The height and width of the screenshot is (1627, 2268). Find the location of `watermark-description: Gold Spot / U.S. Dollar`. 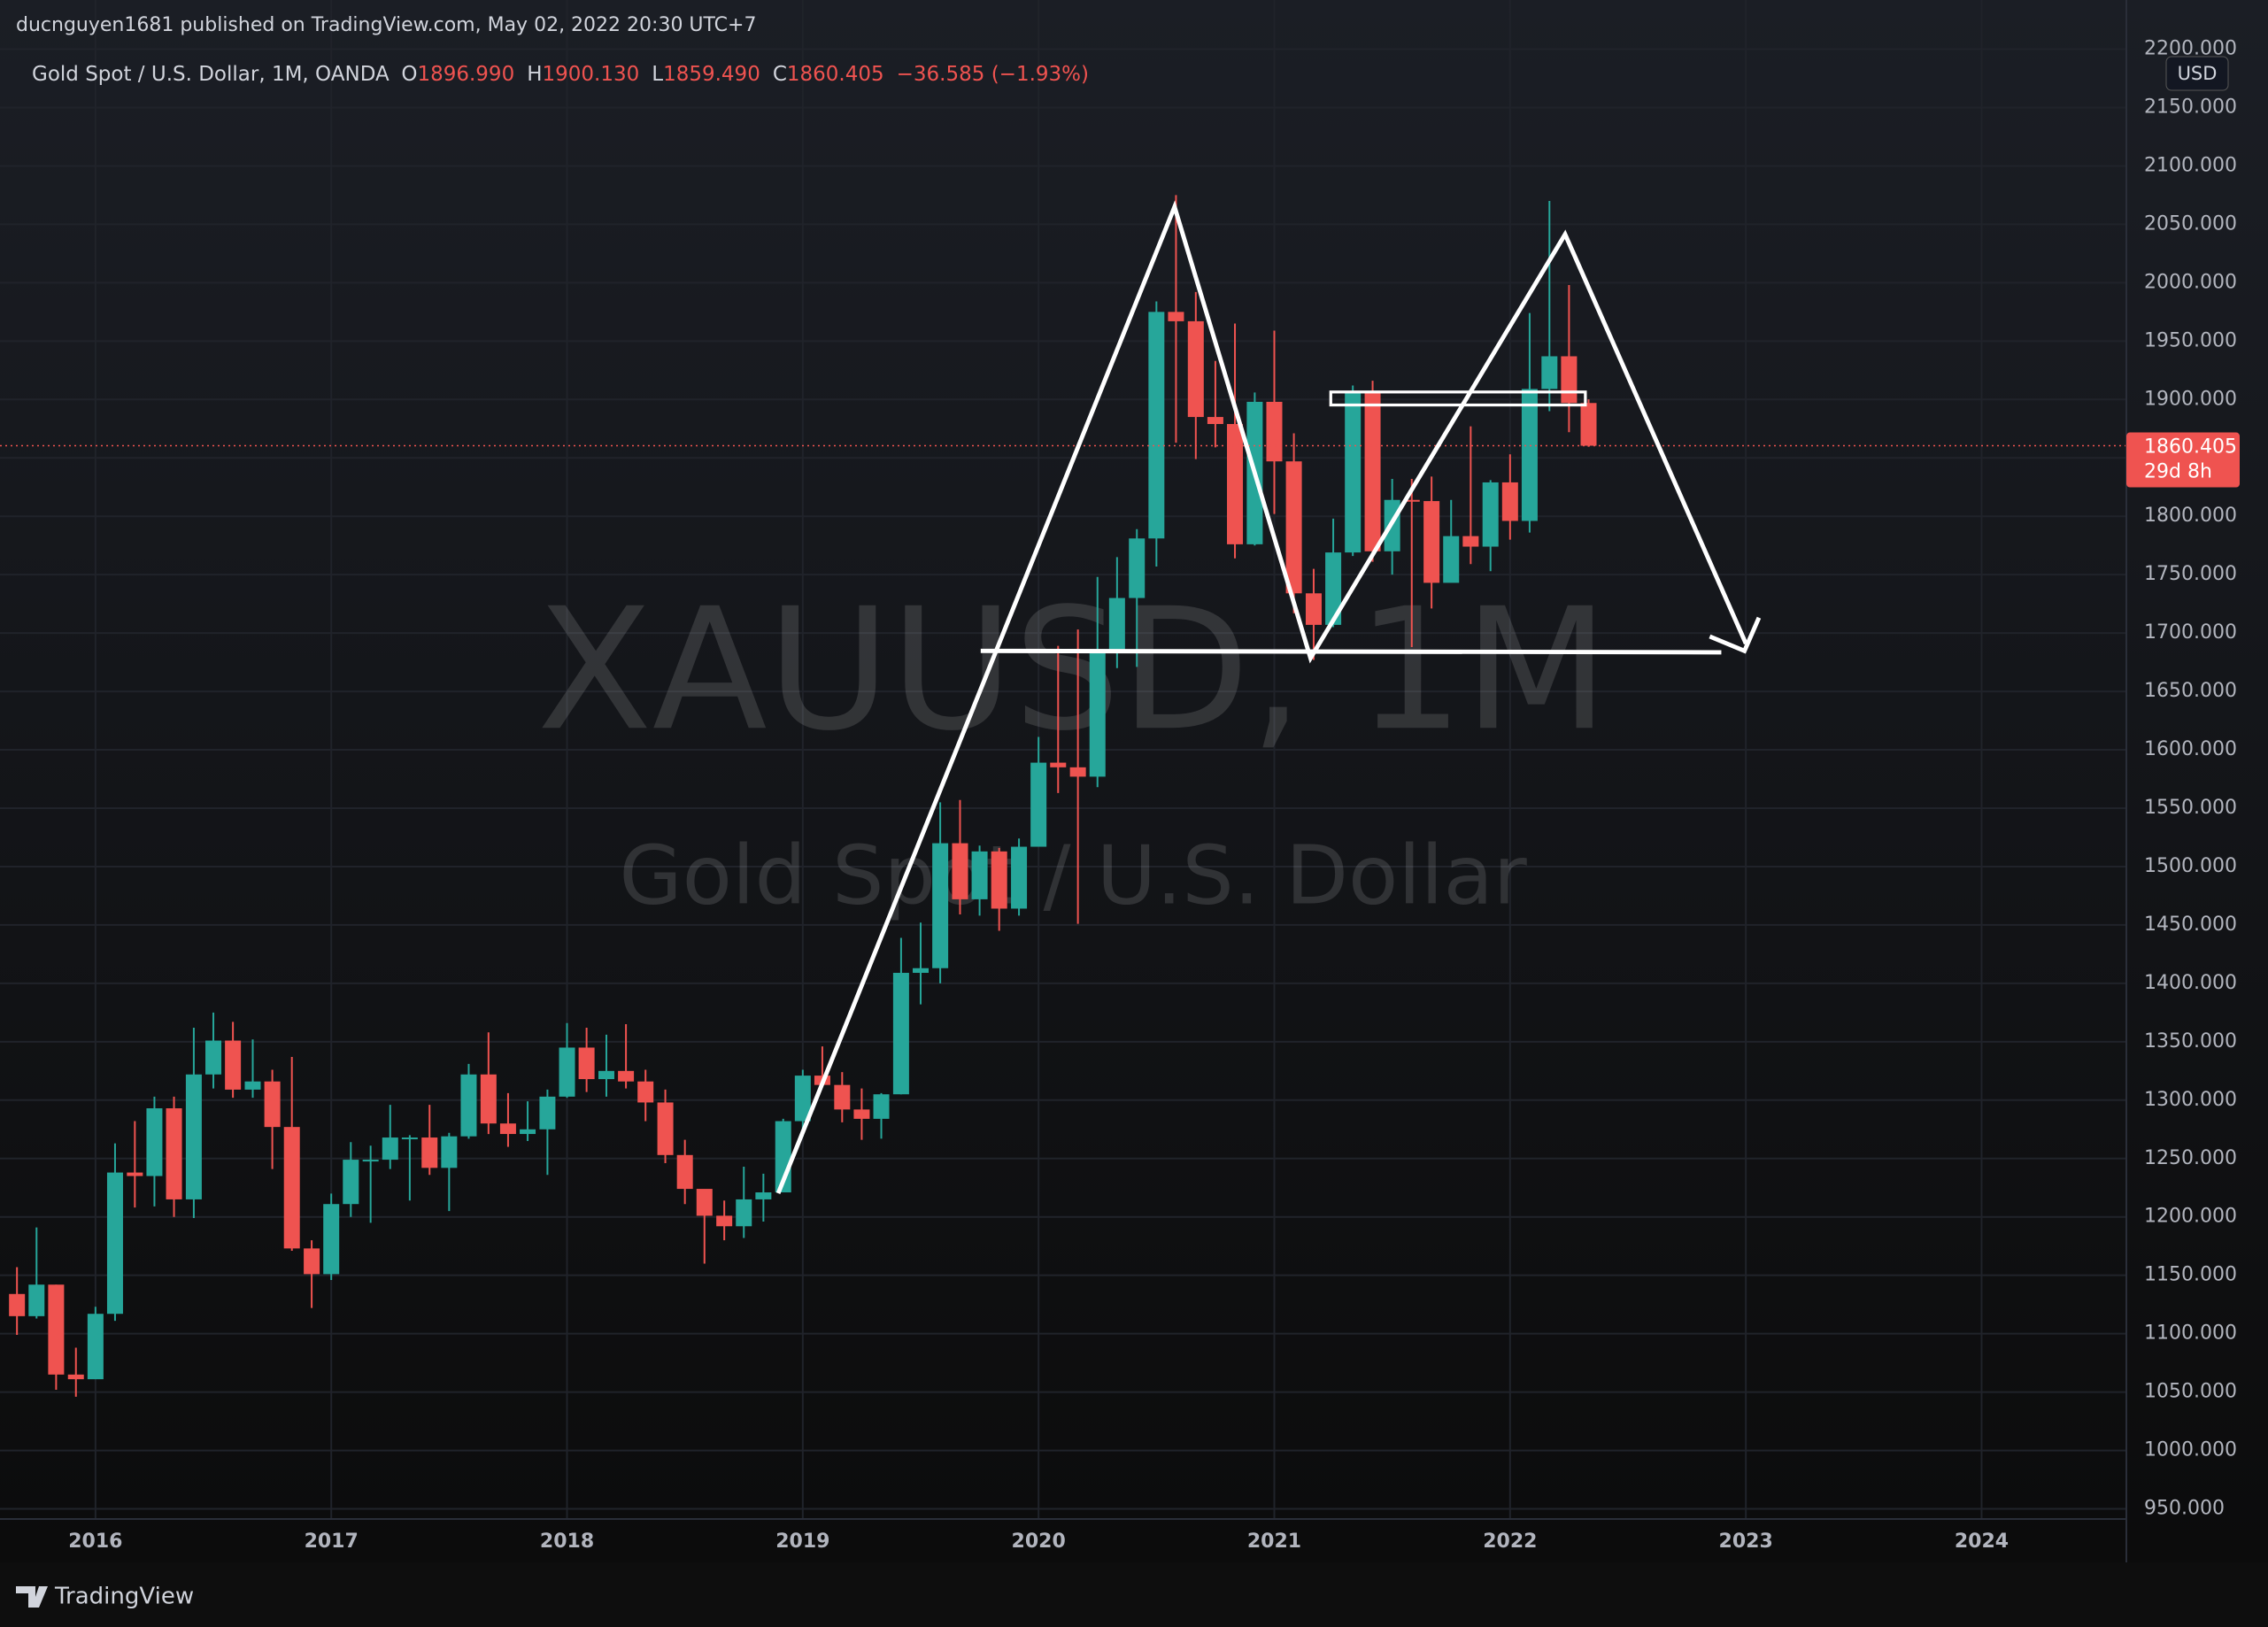

watermark-description: Gold Spot / U.S. Dollar is located at coordinates (1073, 875).